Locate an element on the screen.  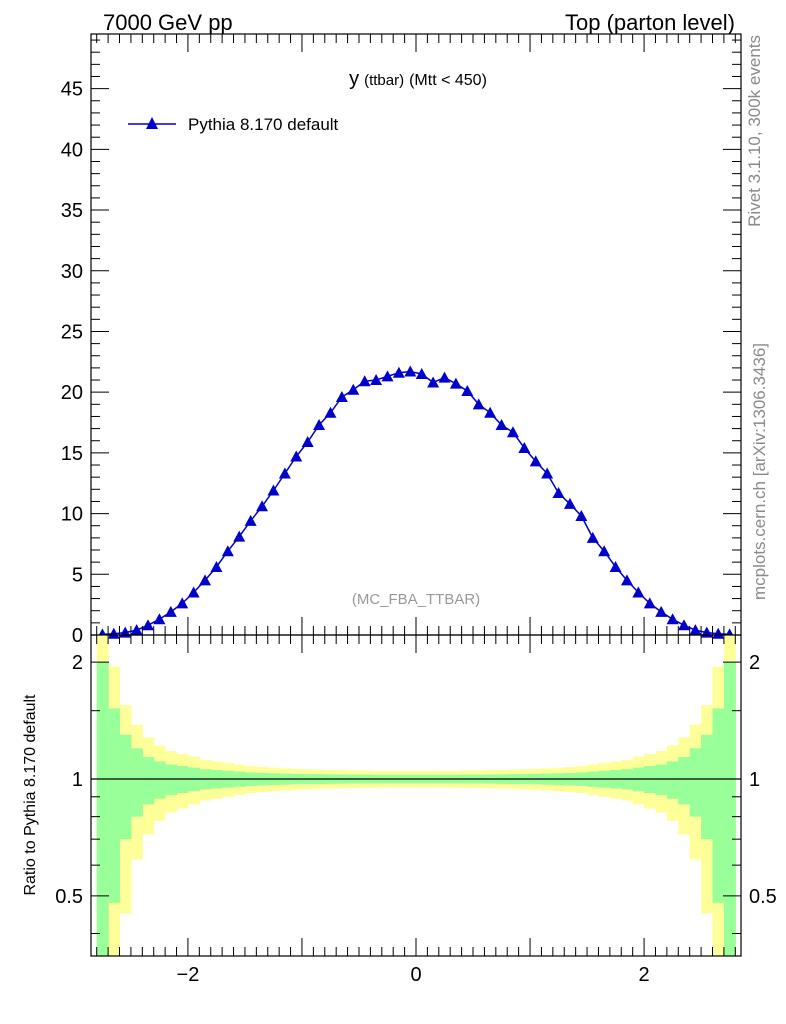
plot-title: y (ttbar) (Mtt < 450) is located at coordinates (418, 79).